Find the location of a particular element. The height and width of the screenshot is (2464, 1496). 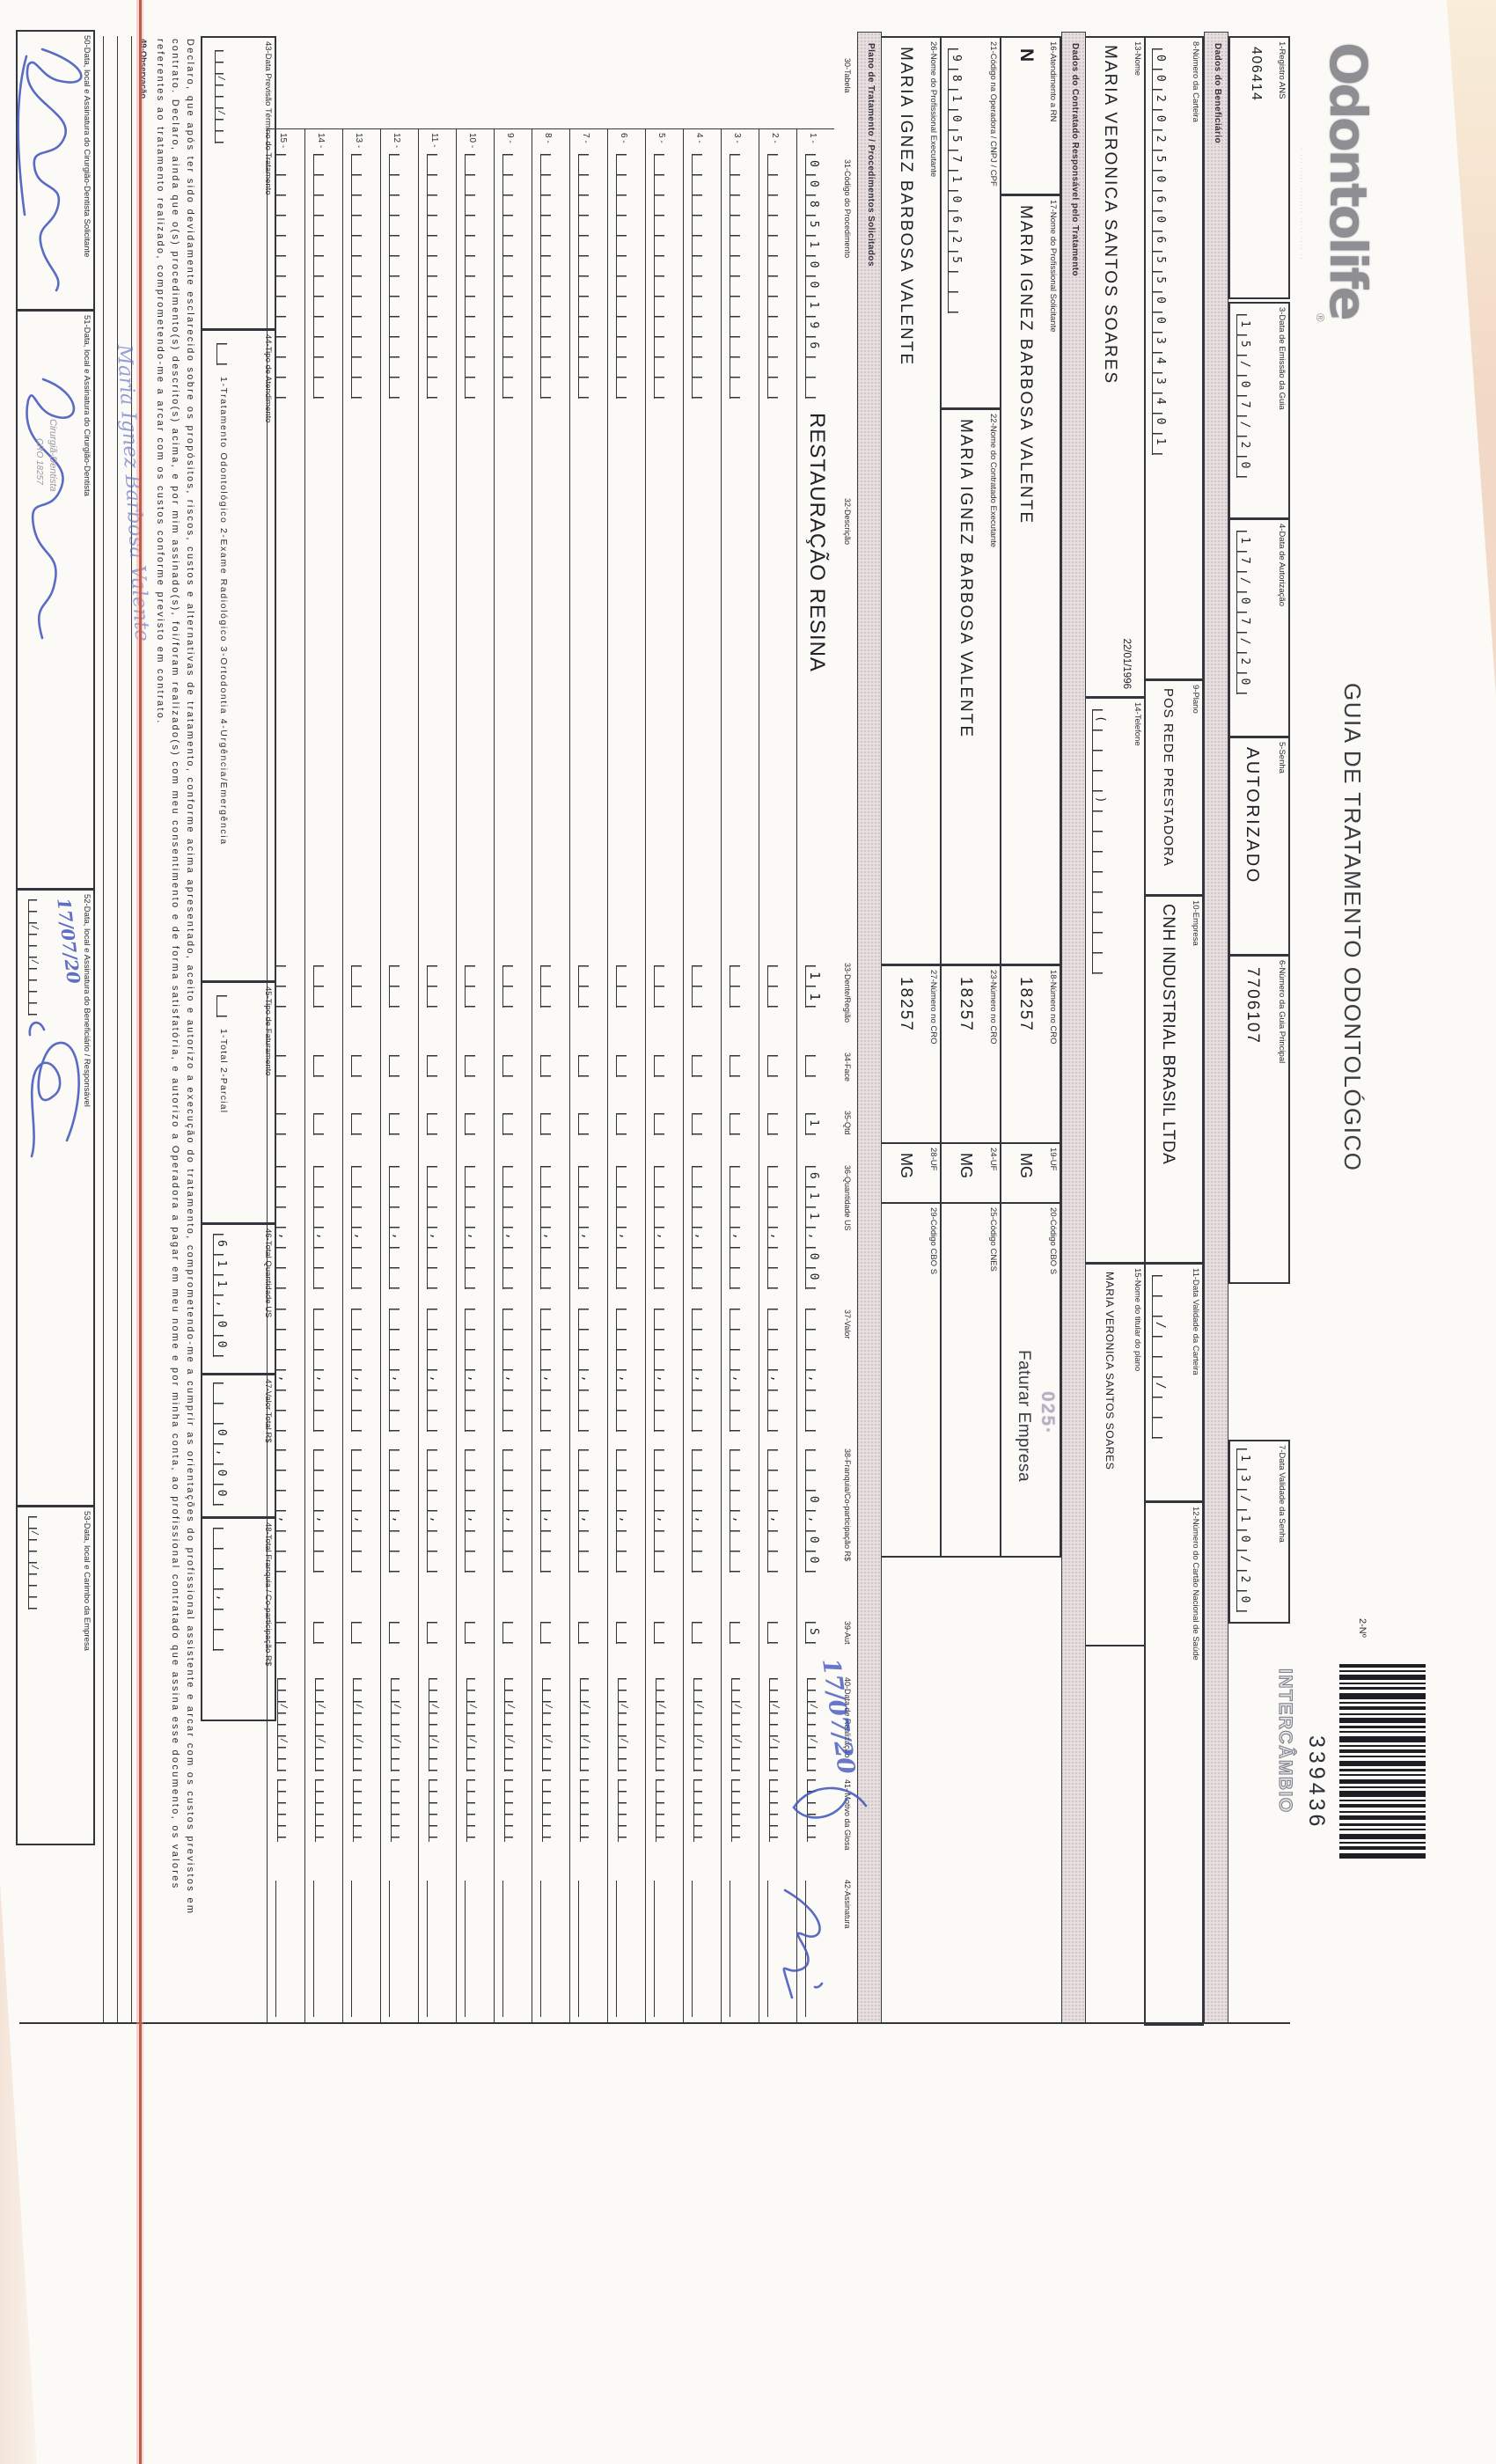

uf-contratado-value: MG is located at coordinates (966, 1165).